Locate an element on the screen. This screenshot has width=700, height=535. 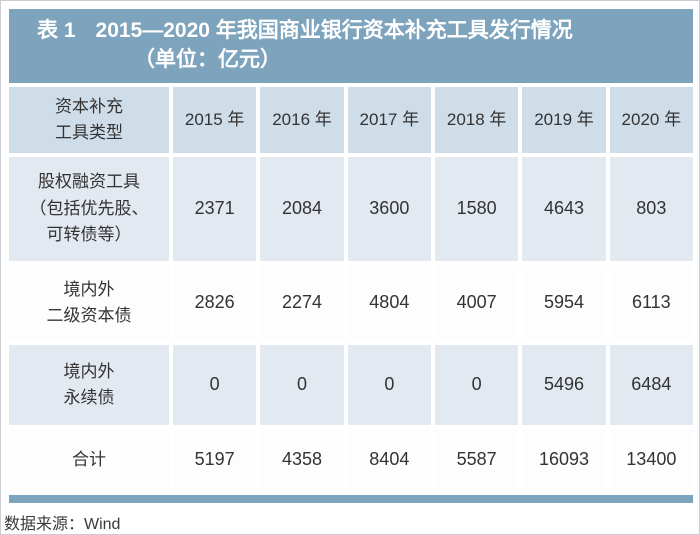
table-cell: 5954 is located at coordinates (564, 303).